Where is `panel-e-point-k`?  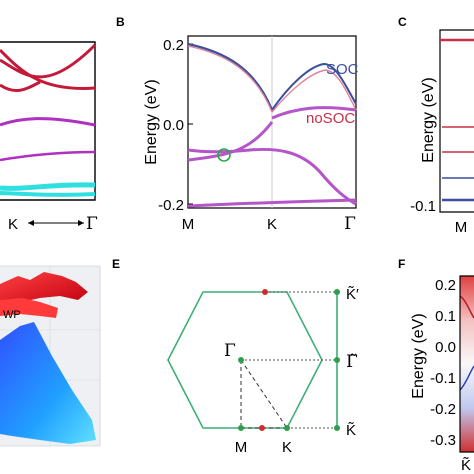
panel-e-point-k is located at coordinates (287, 428).